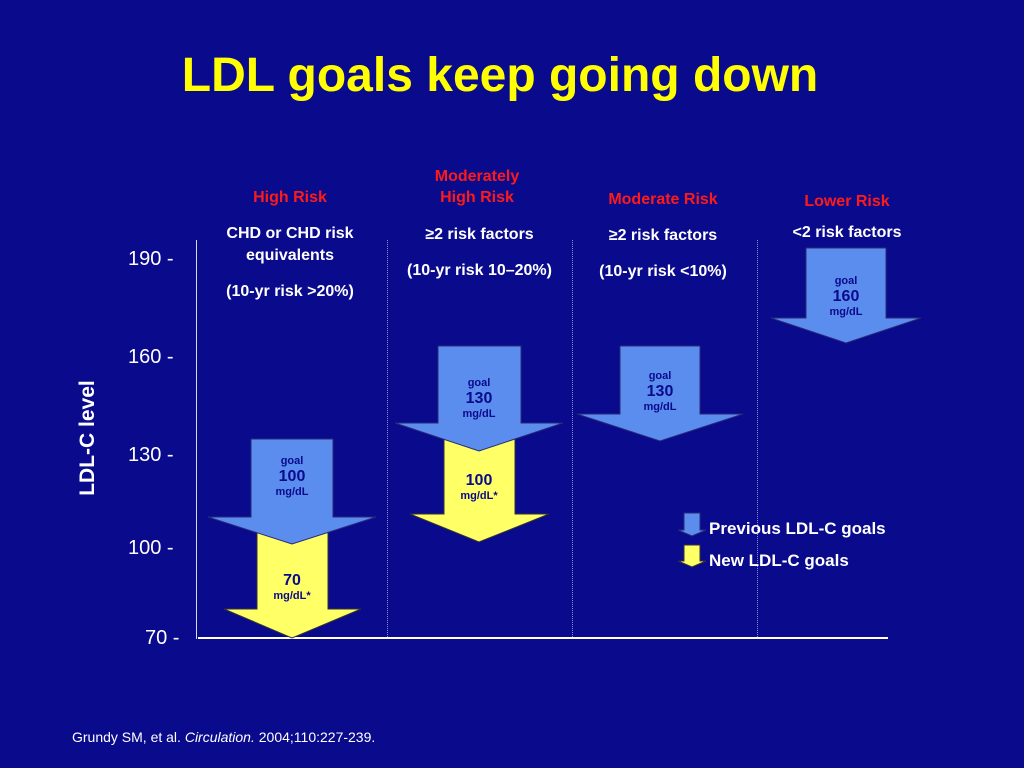  I want to click on legend-previous-swatch, so click(692, 524).